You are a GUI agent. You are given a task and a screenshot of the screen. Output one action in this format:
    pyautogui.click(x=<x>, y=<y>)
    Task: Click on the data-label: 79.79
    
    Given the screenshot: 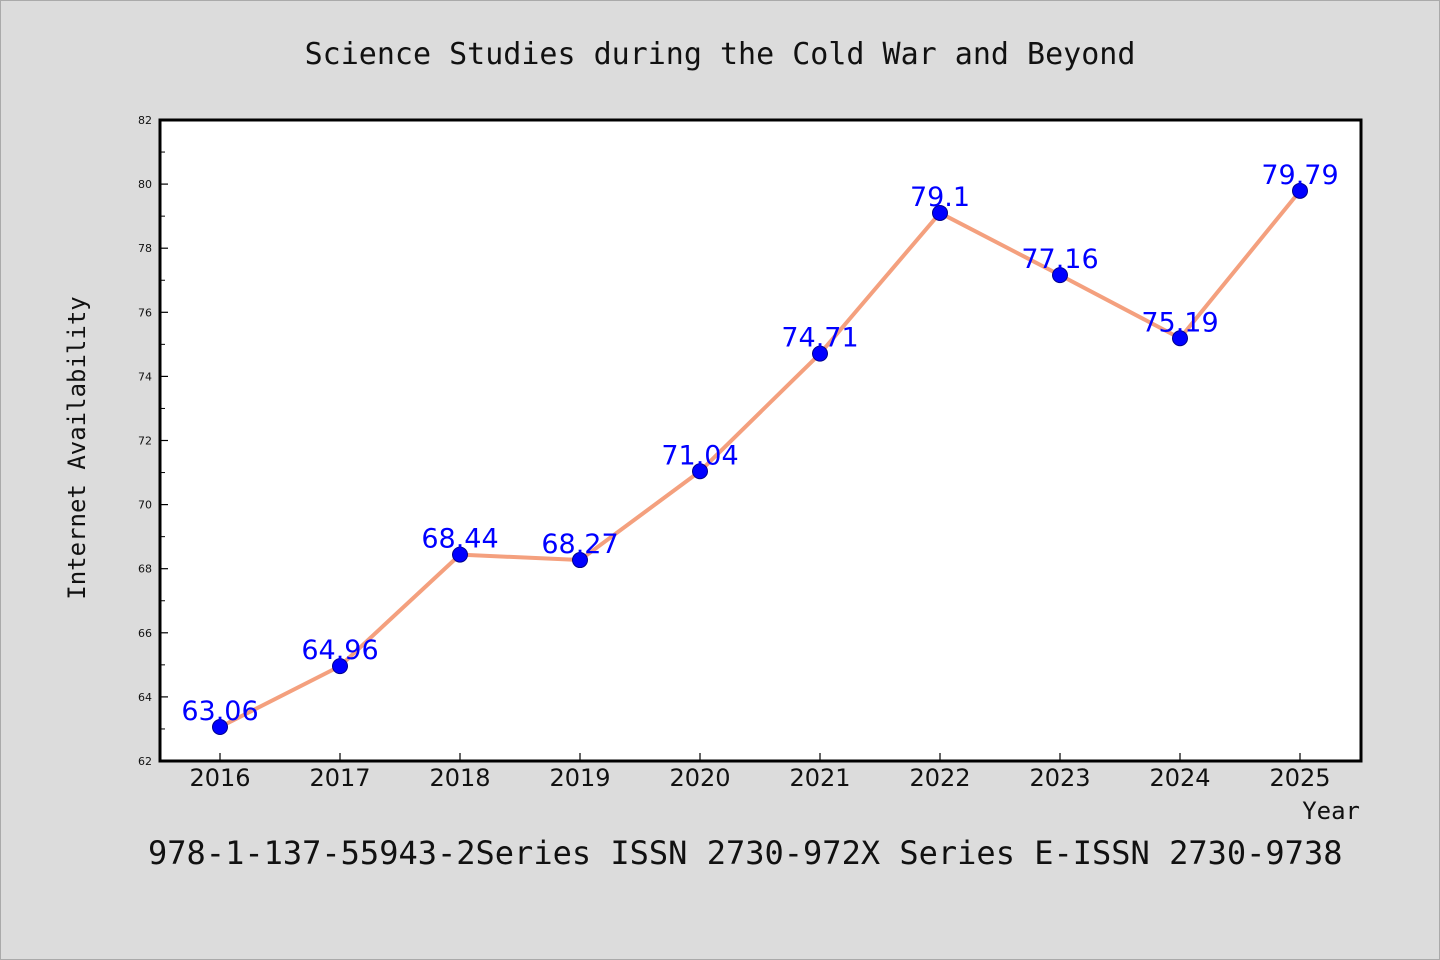 What is the action you would take?
    pyautogui.click(x=1299, y=175)
    